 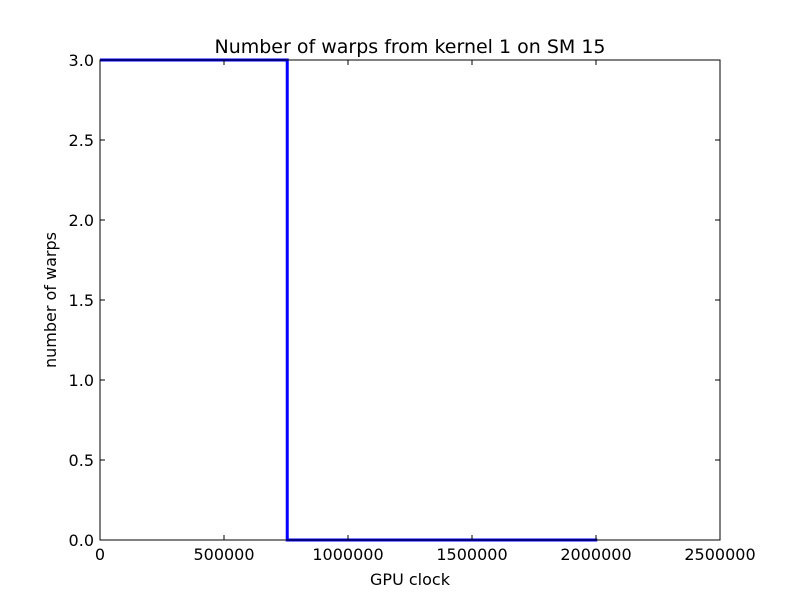 What do you see at coordinates (50, 300) in the screenshot?
I see `y-axis-label: number of warps` at bounding box center [50, 300].